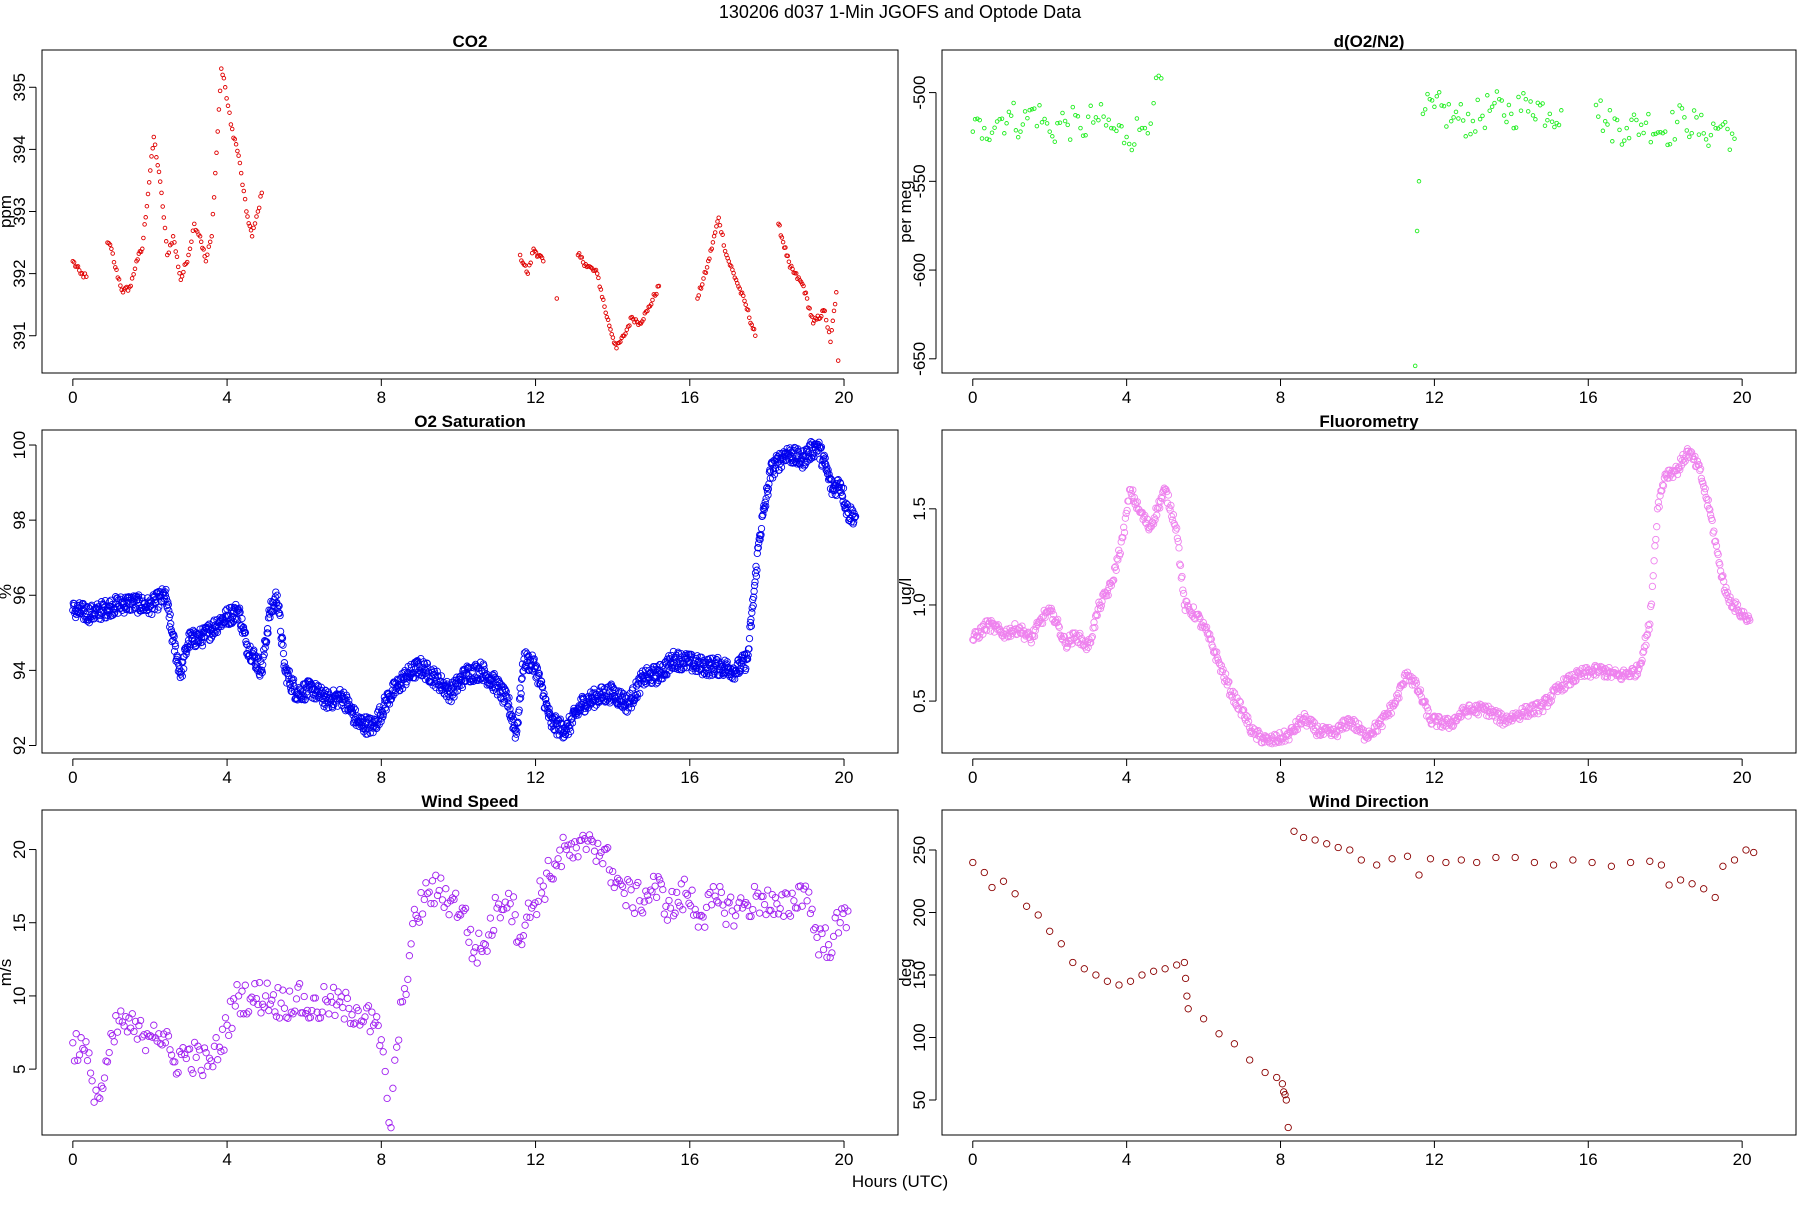  I want to click on y-tick-label: 5, so click(19, 1068).